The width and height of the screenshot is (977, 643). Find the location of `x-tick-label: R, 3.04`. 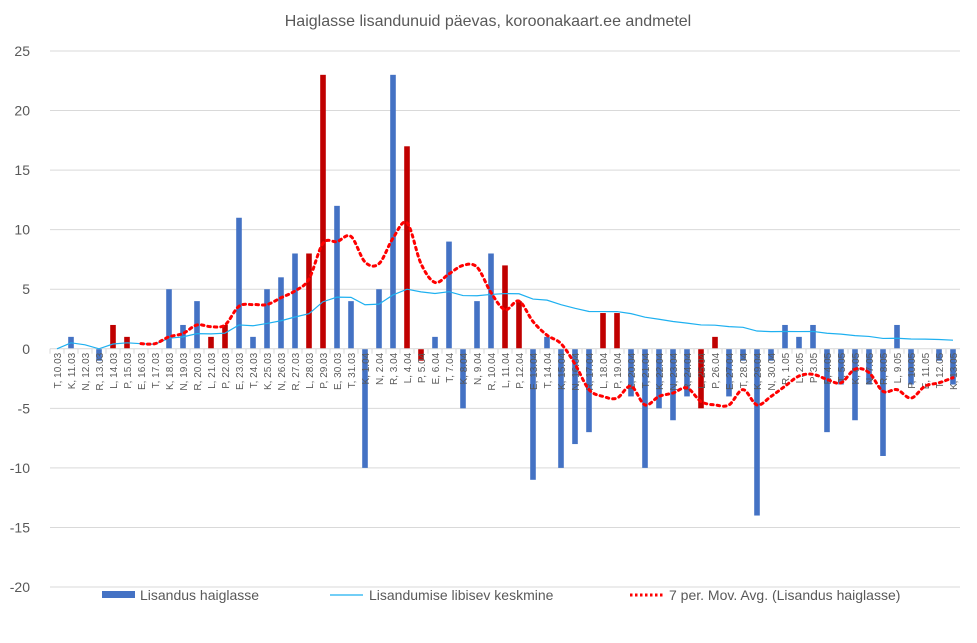

x-tick-label: R, 3.04 is located at coordinates (394, 368).